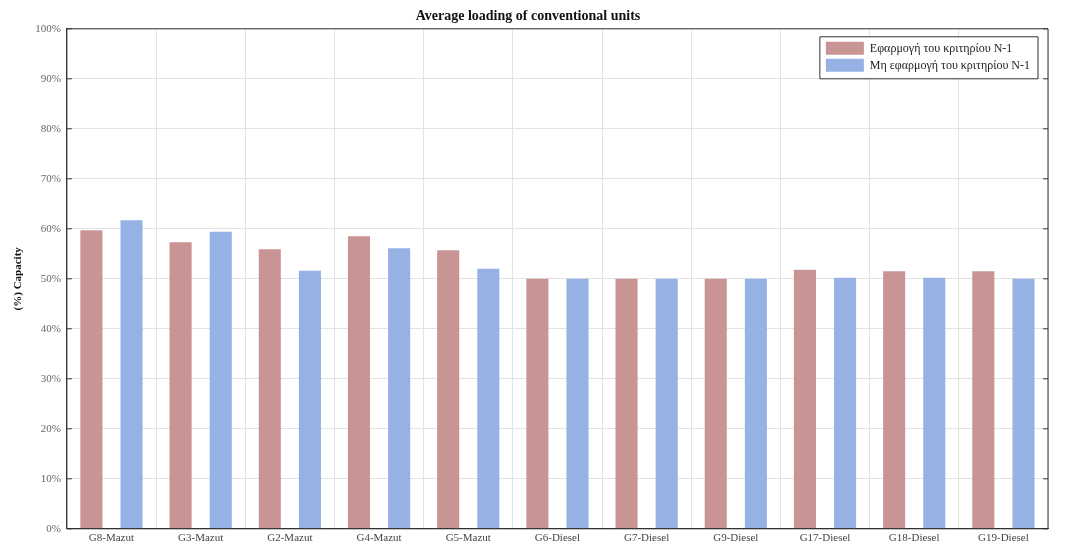  Describe the element at coordinates (379, 537) in the screenshot. I see `x-tick-label: G4-Mazut` at that location.